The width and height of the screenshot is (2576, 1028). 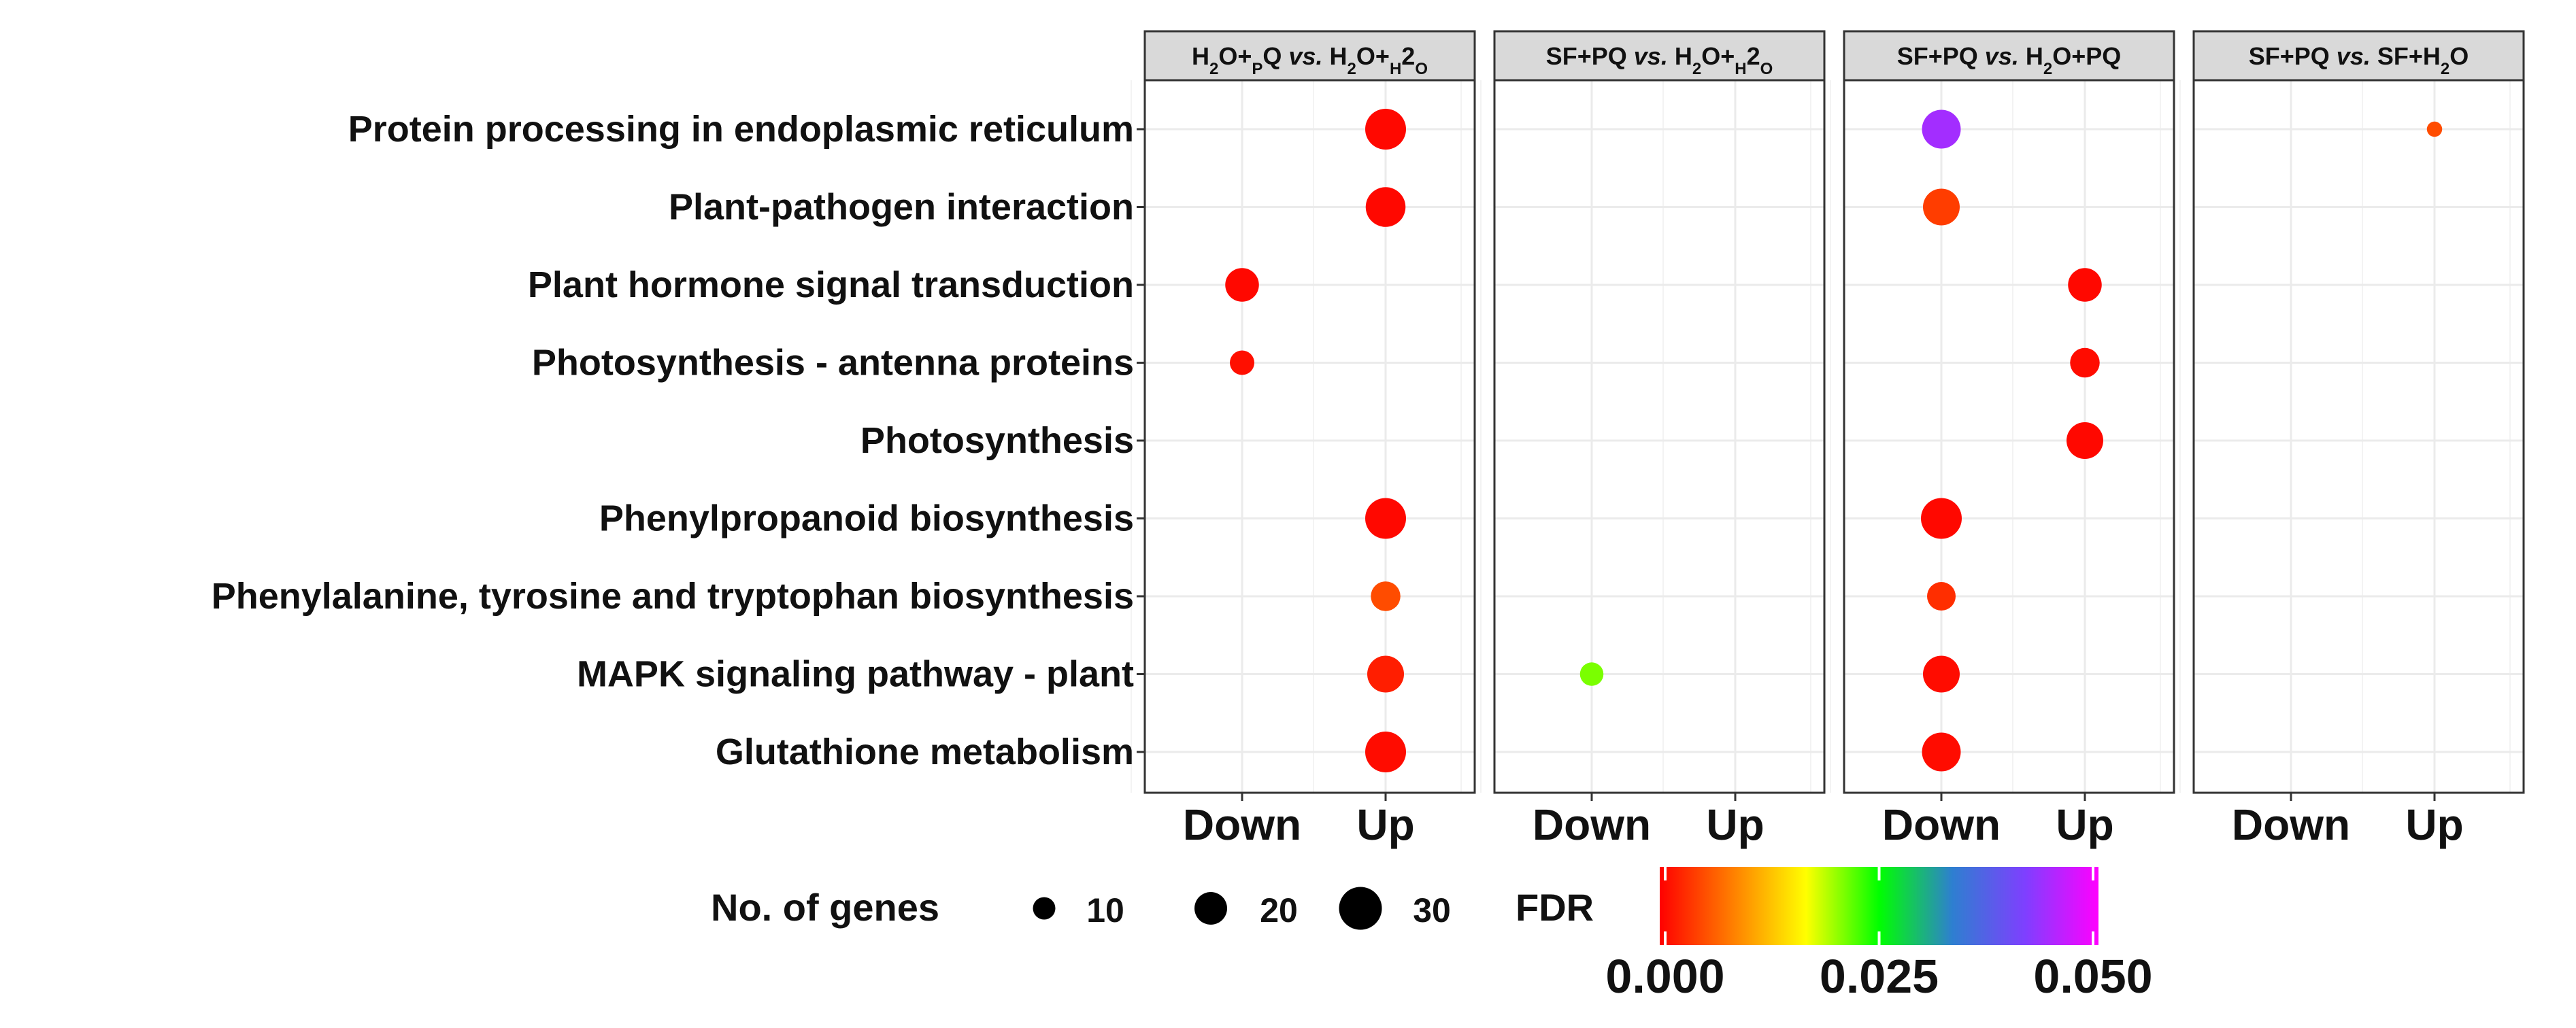 I want to click on color-legend-title: FDR, so click(x=1555, y=907).